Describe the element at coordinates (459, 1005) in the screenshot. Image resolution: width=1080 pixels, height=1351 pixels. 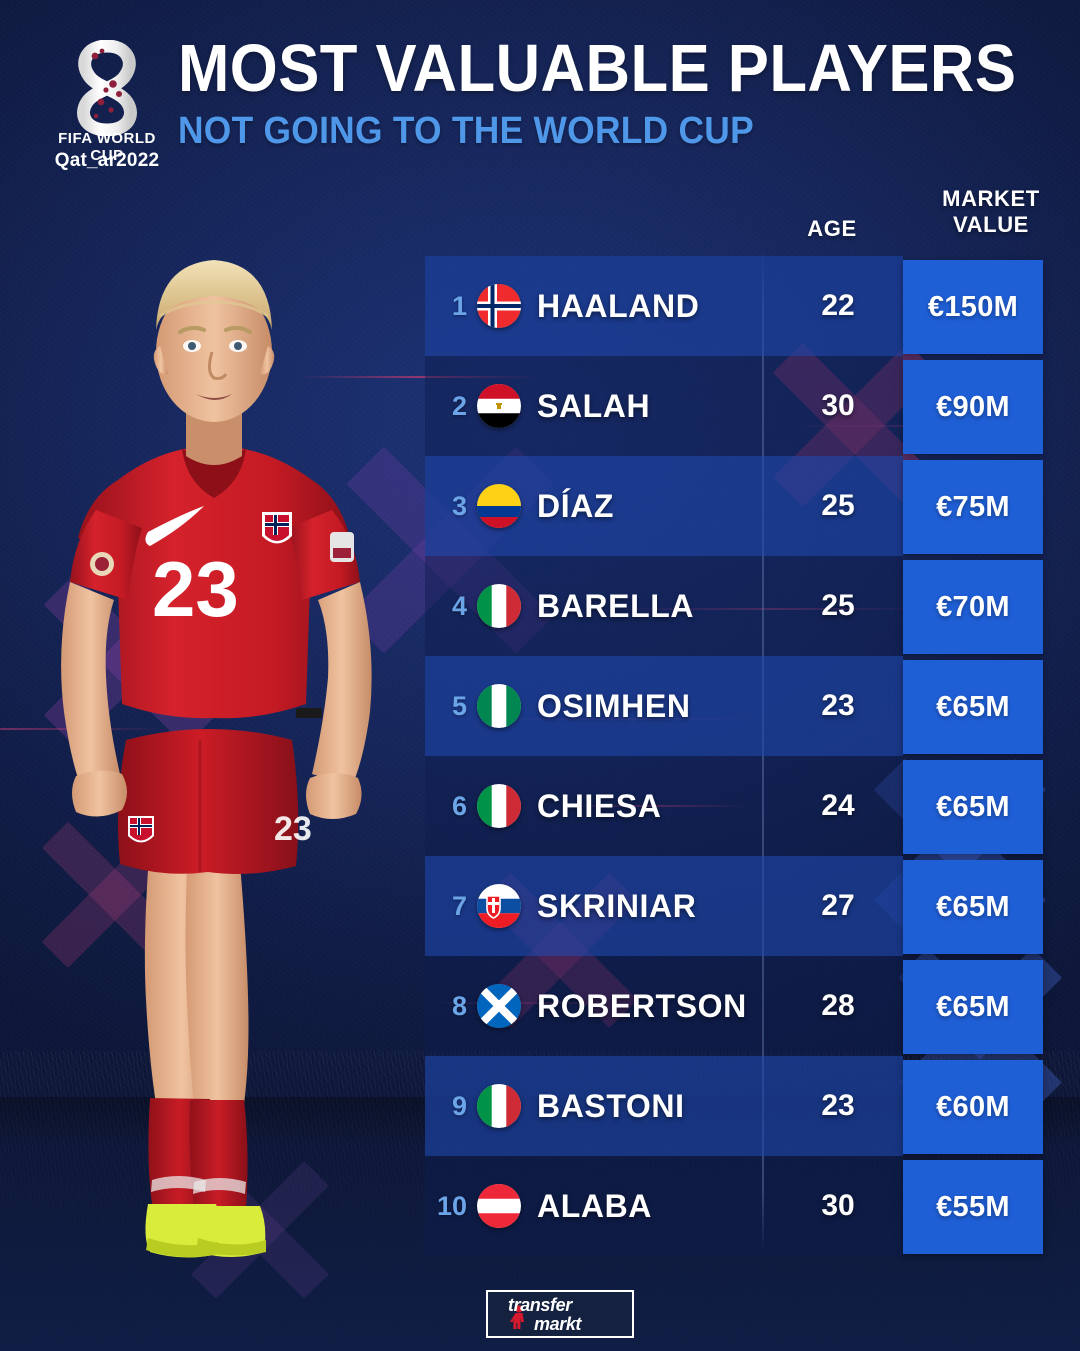
I see `rank-number: 8` at that location.